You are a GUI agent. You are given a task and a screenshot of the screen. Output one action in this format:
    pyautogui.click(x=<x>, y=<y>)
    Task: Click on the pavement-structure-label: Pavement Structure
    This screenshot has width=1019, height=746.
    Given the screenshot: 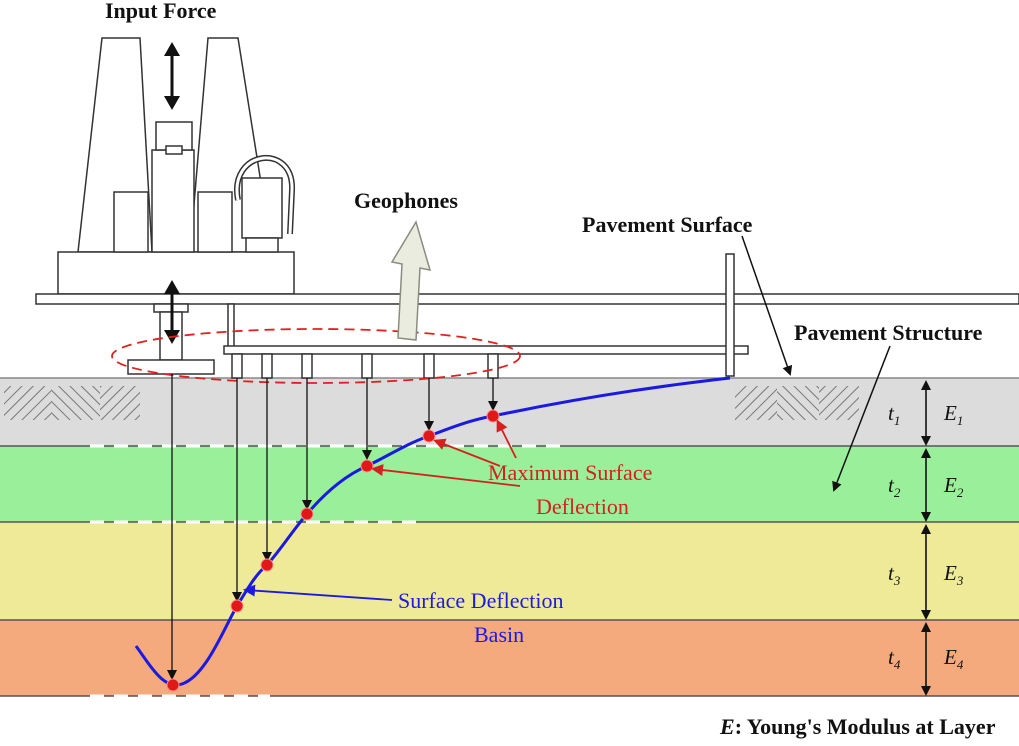 What is the action you would take?
    pyautogui.click(x=888, y=332)
    